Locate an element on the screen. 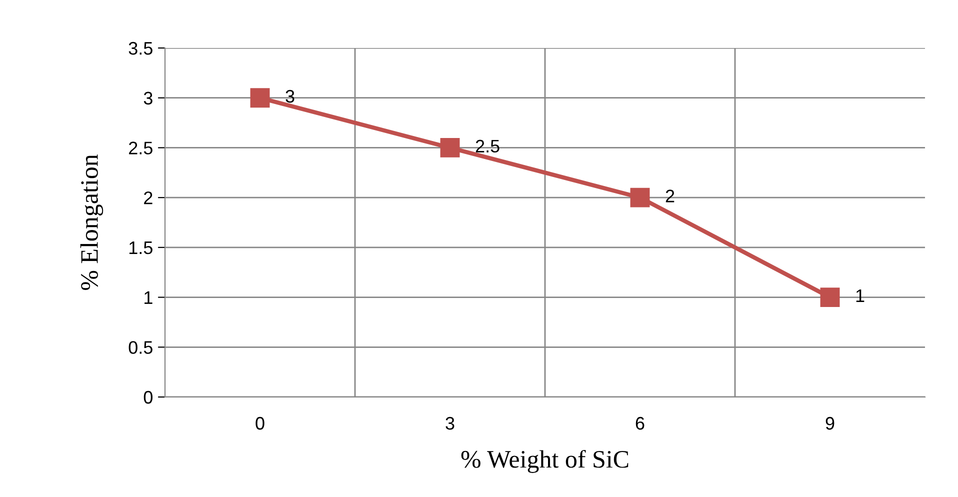 The image size is (958, 497). y-tick-label: 2.5 is located at coordinates (140, 148).